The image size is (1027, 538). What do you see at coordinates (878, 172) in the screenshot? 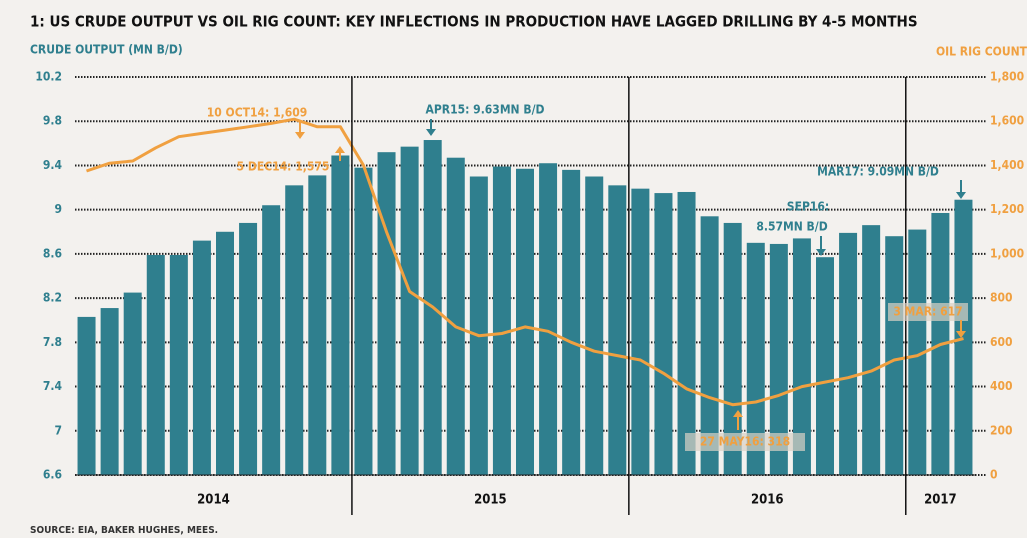
I see `annotation: MAR17: 9.09MN B/D` at bounding box center [878, 172].